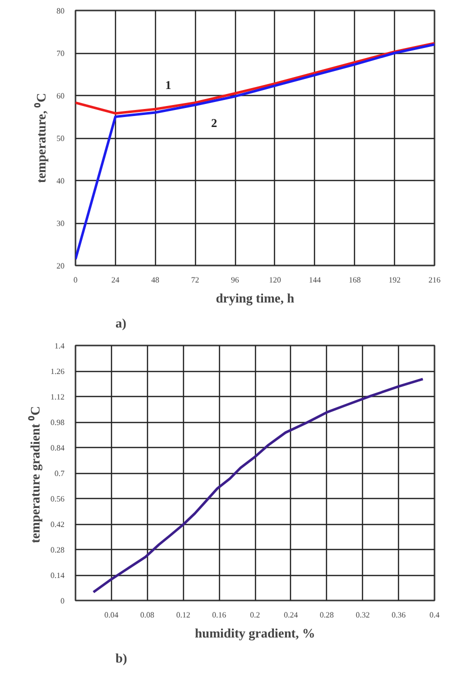 This screenshot has height=689, width=474. What do you see at coordinates (60, 181) in the screenshot?
I see `y-tick-label: 40` at bounding box center [60, 181].